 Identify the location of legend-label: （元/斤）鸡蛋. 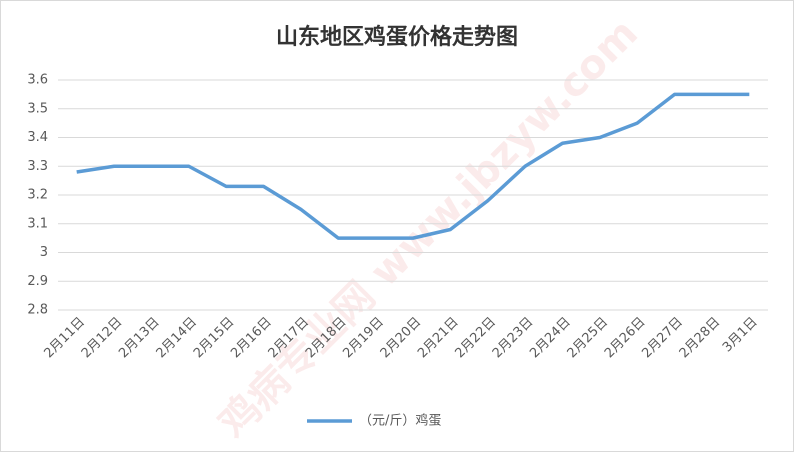
(400, 421).